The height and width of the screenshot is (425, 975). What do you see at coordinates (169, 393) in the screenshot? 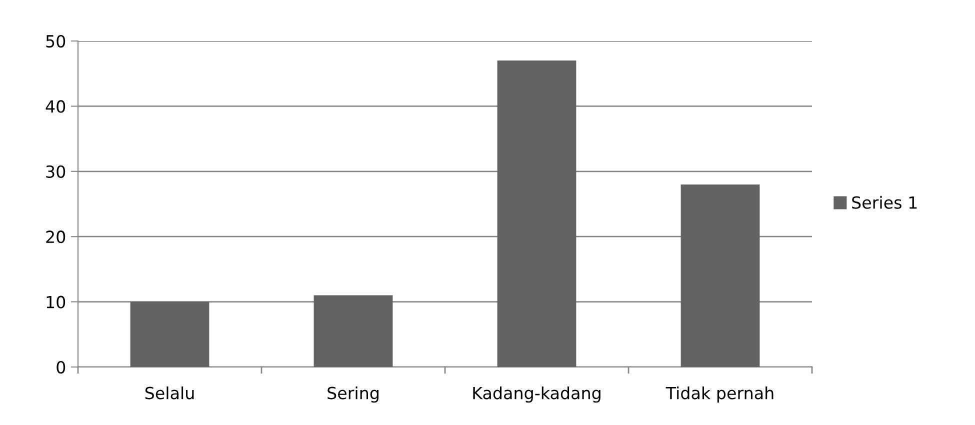
I see `x-tick-label: Selalu` at bounding box center [169, 393].